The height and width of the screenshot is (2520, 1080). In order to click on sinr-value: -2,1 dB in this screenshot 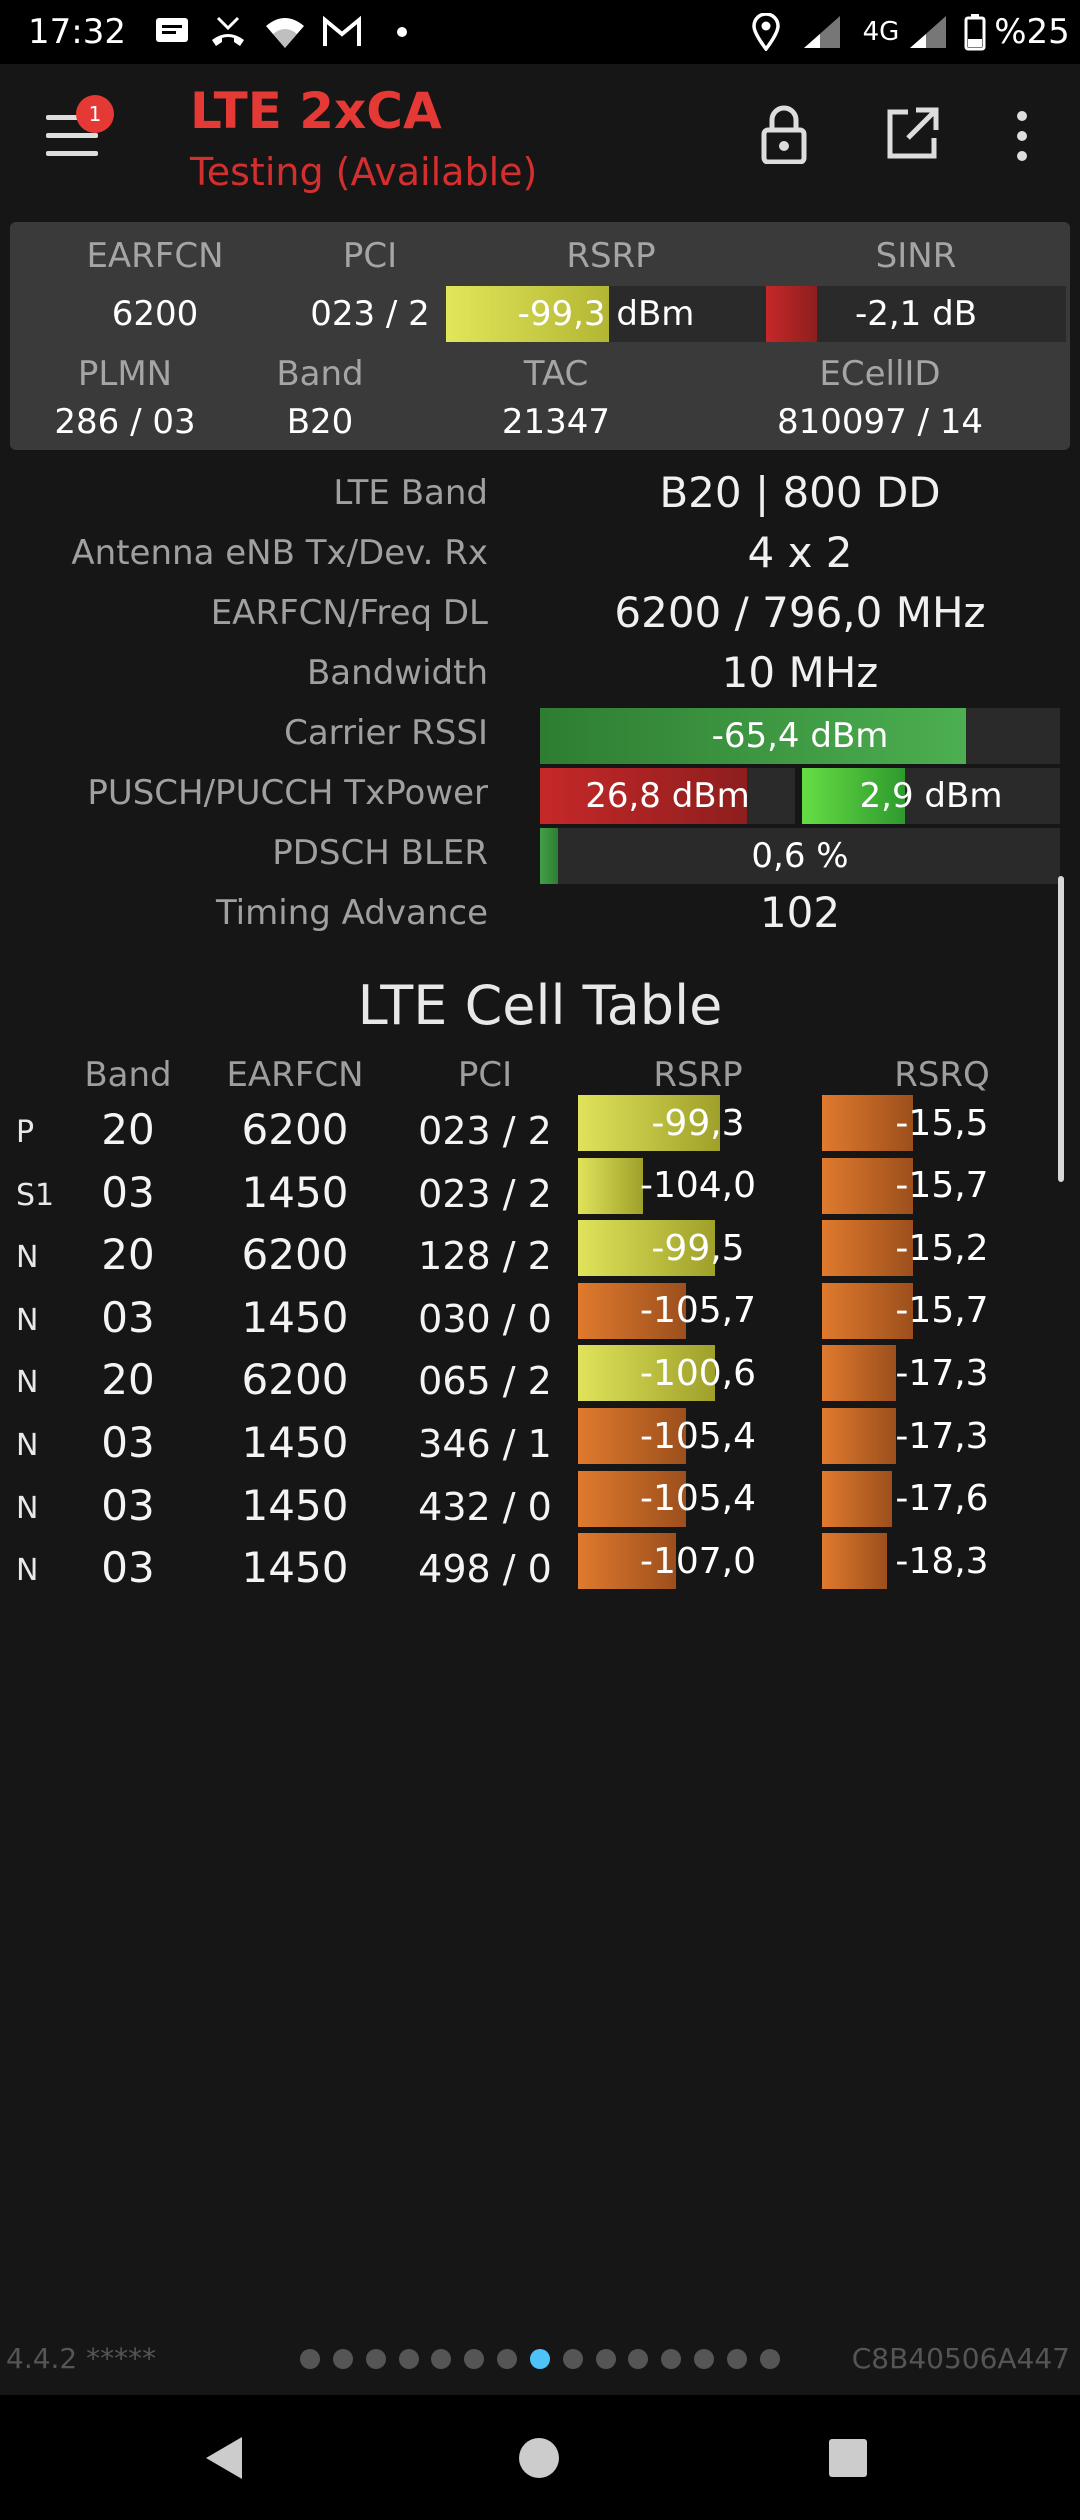, I will do `click(916, 314)`.